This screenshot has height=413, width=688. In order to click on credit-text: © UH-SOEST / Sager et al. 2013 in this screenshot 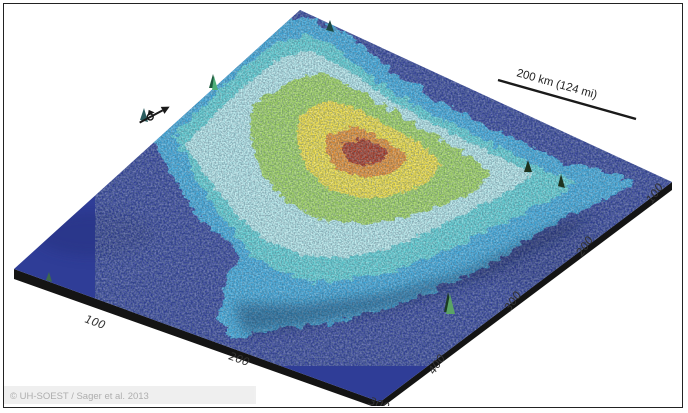, I will do `click(79, 396)`.